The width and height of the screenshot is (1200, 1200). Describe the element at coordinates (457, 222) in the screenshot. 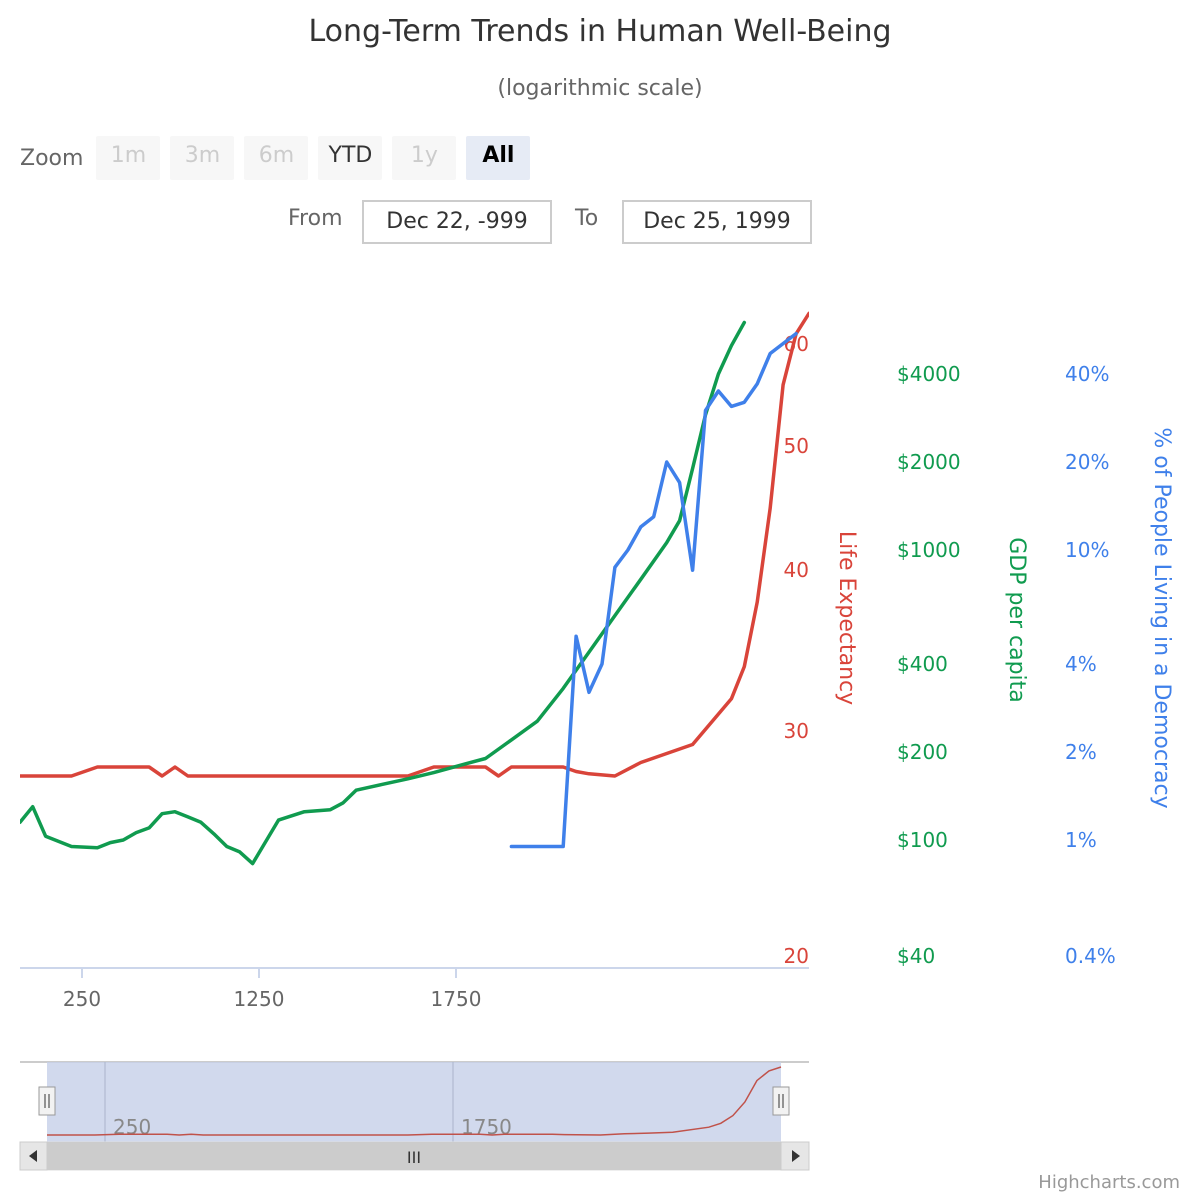

I see `from-date-input: Dec 22, -999` at that location.